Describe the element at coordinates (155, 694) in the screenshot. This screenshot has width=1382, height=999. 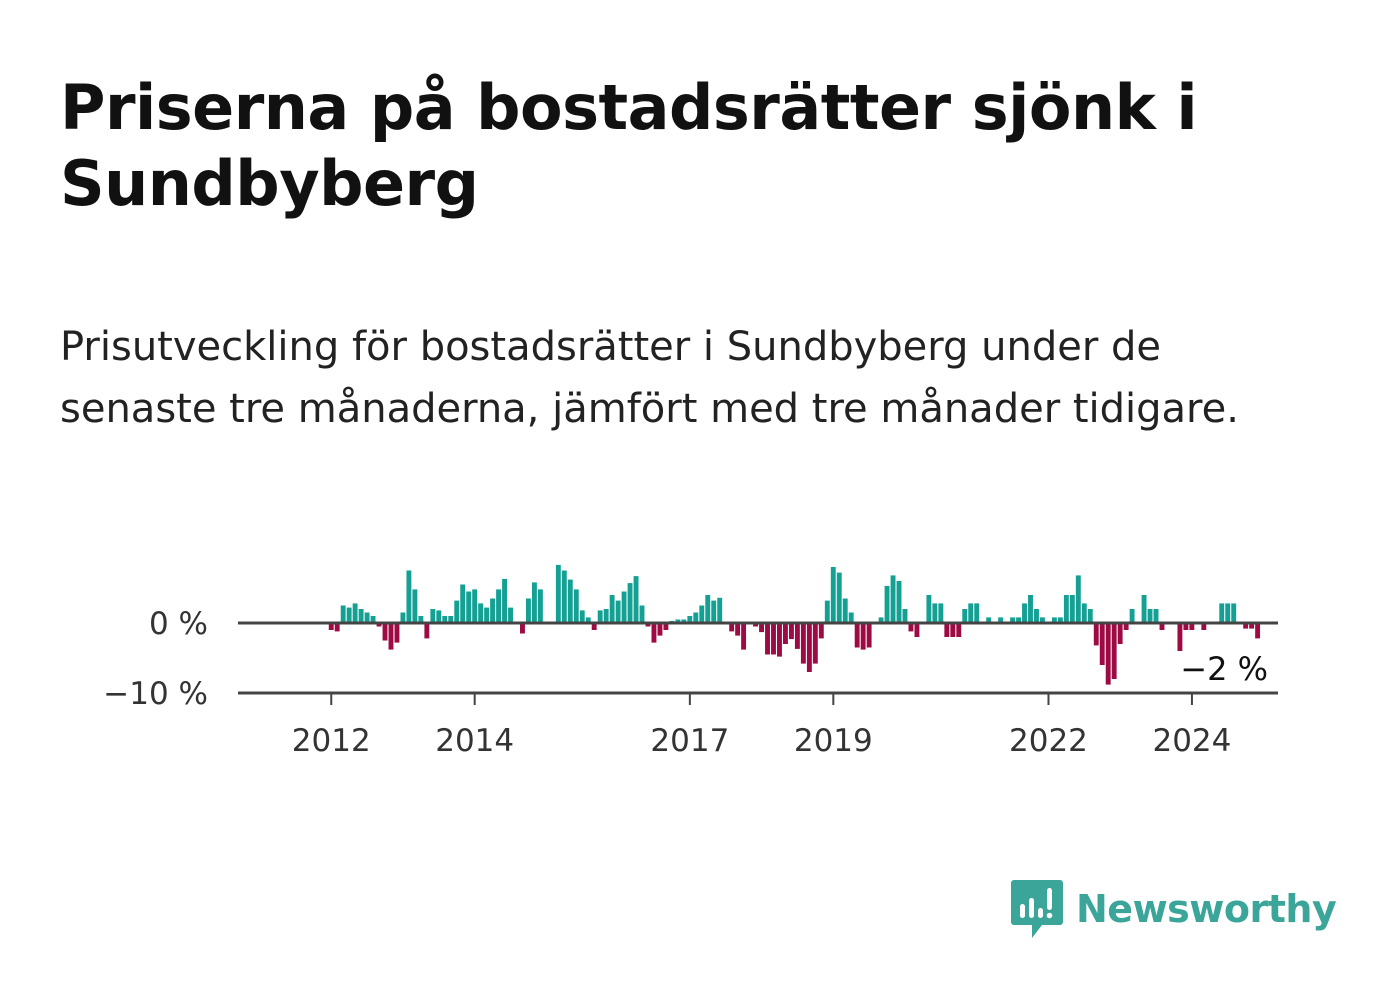
I see `y-tick-label: −10 %` at that location.